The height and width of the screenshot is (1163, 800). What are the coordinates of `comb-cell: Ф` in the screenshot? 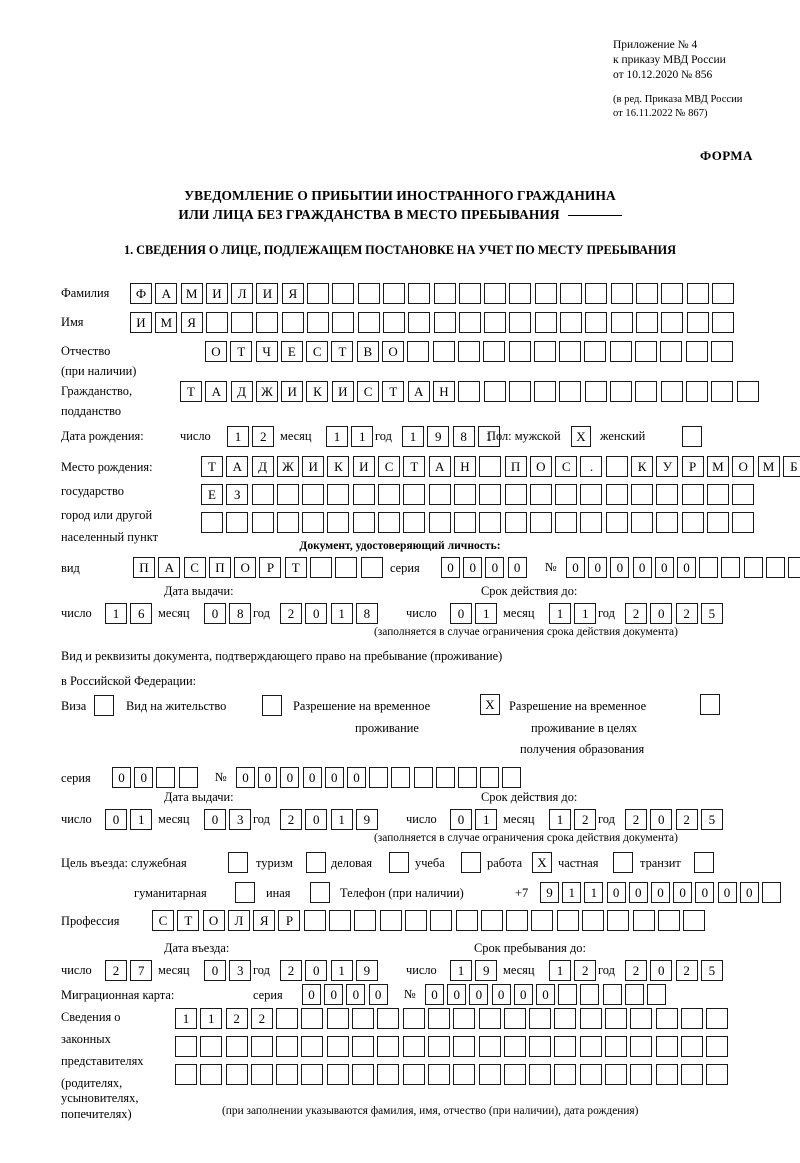 It's located at (141, 293).